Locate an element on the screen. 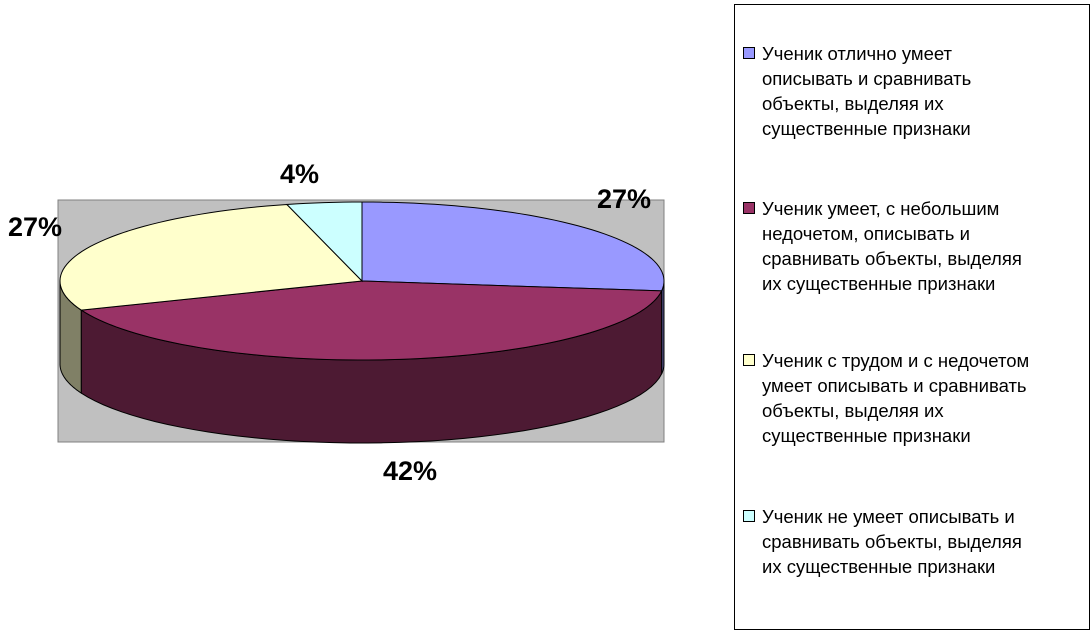 This screenshot has width=1092, height=632. data-label-4: 4% is located at coordinates (299, 174).